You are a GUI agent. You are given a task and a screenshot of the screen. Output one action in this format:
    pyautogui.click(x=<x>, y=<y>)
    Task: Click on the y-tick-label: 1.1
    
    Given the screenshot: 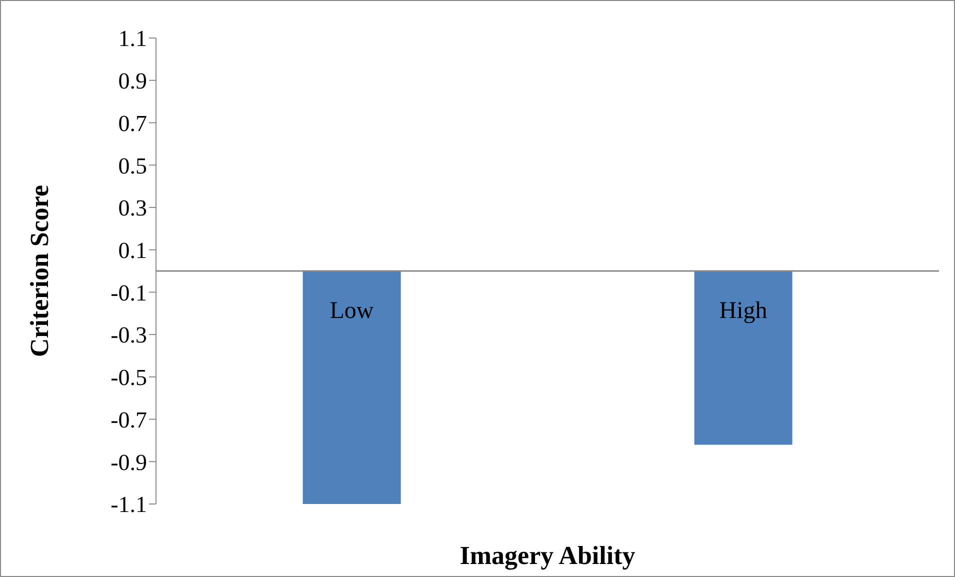 What is the action you would take?
    pyautogui.click(x=132, y=39)
    